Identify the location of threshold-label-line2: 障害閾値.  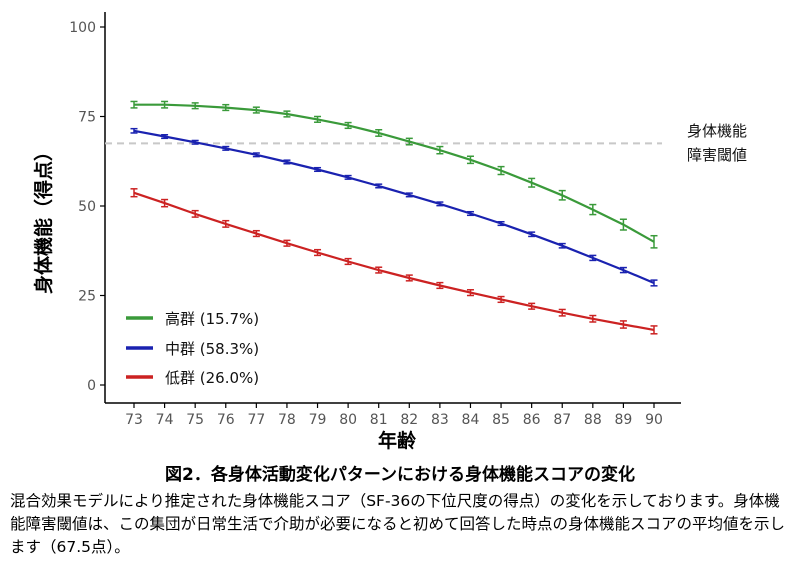
(717, 155).